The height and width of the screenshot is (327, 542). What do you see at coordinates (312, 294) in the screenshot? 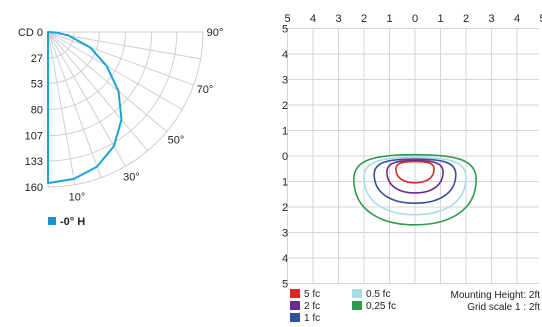
I see `iso-legend-label-0: 5 fc` at bounding box center [312, 294].